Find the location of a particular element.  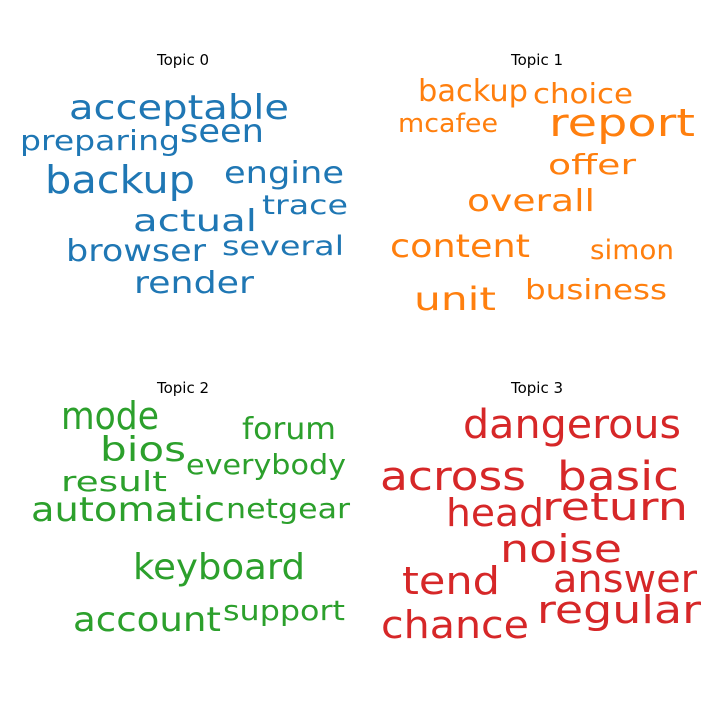

word-1-overall: overall is located at coordinates (531, 201).